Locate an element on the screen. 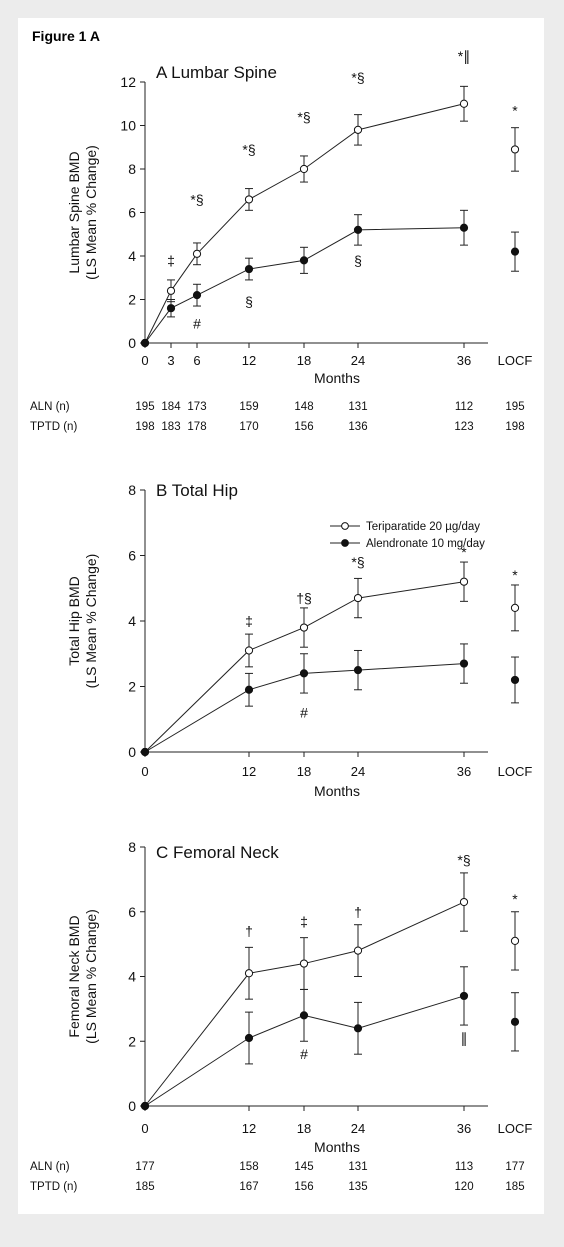 Image resolution: width=564 pixels, height=1247 pixels. significance-marker: *∥ is located at coordinates (464, 56).